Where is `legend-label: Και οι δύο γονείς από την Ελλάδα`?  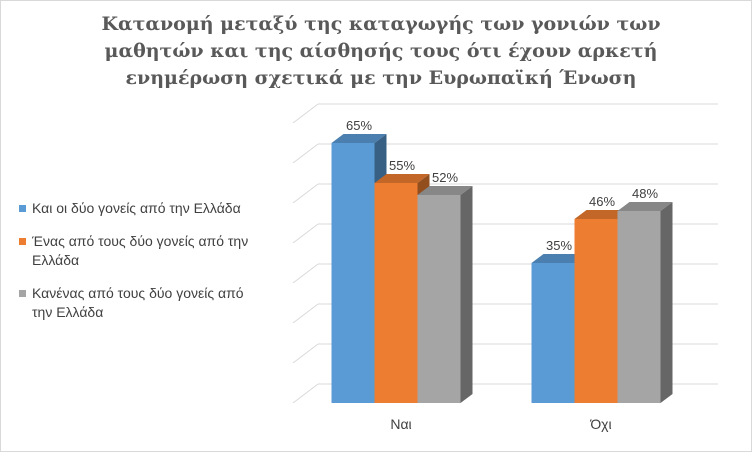 legend-label: Και οι δύο γονείς από την Ελλάδα is located at coordinates (136, 208).